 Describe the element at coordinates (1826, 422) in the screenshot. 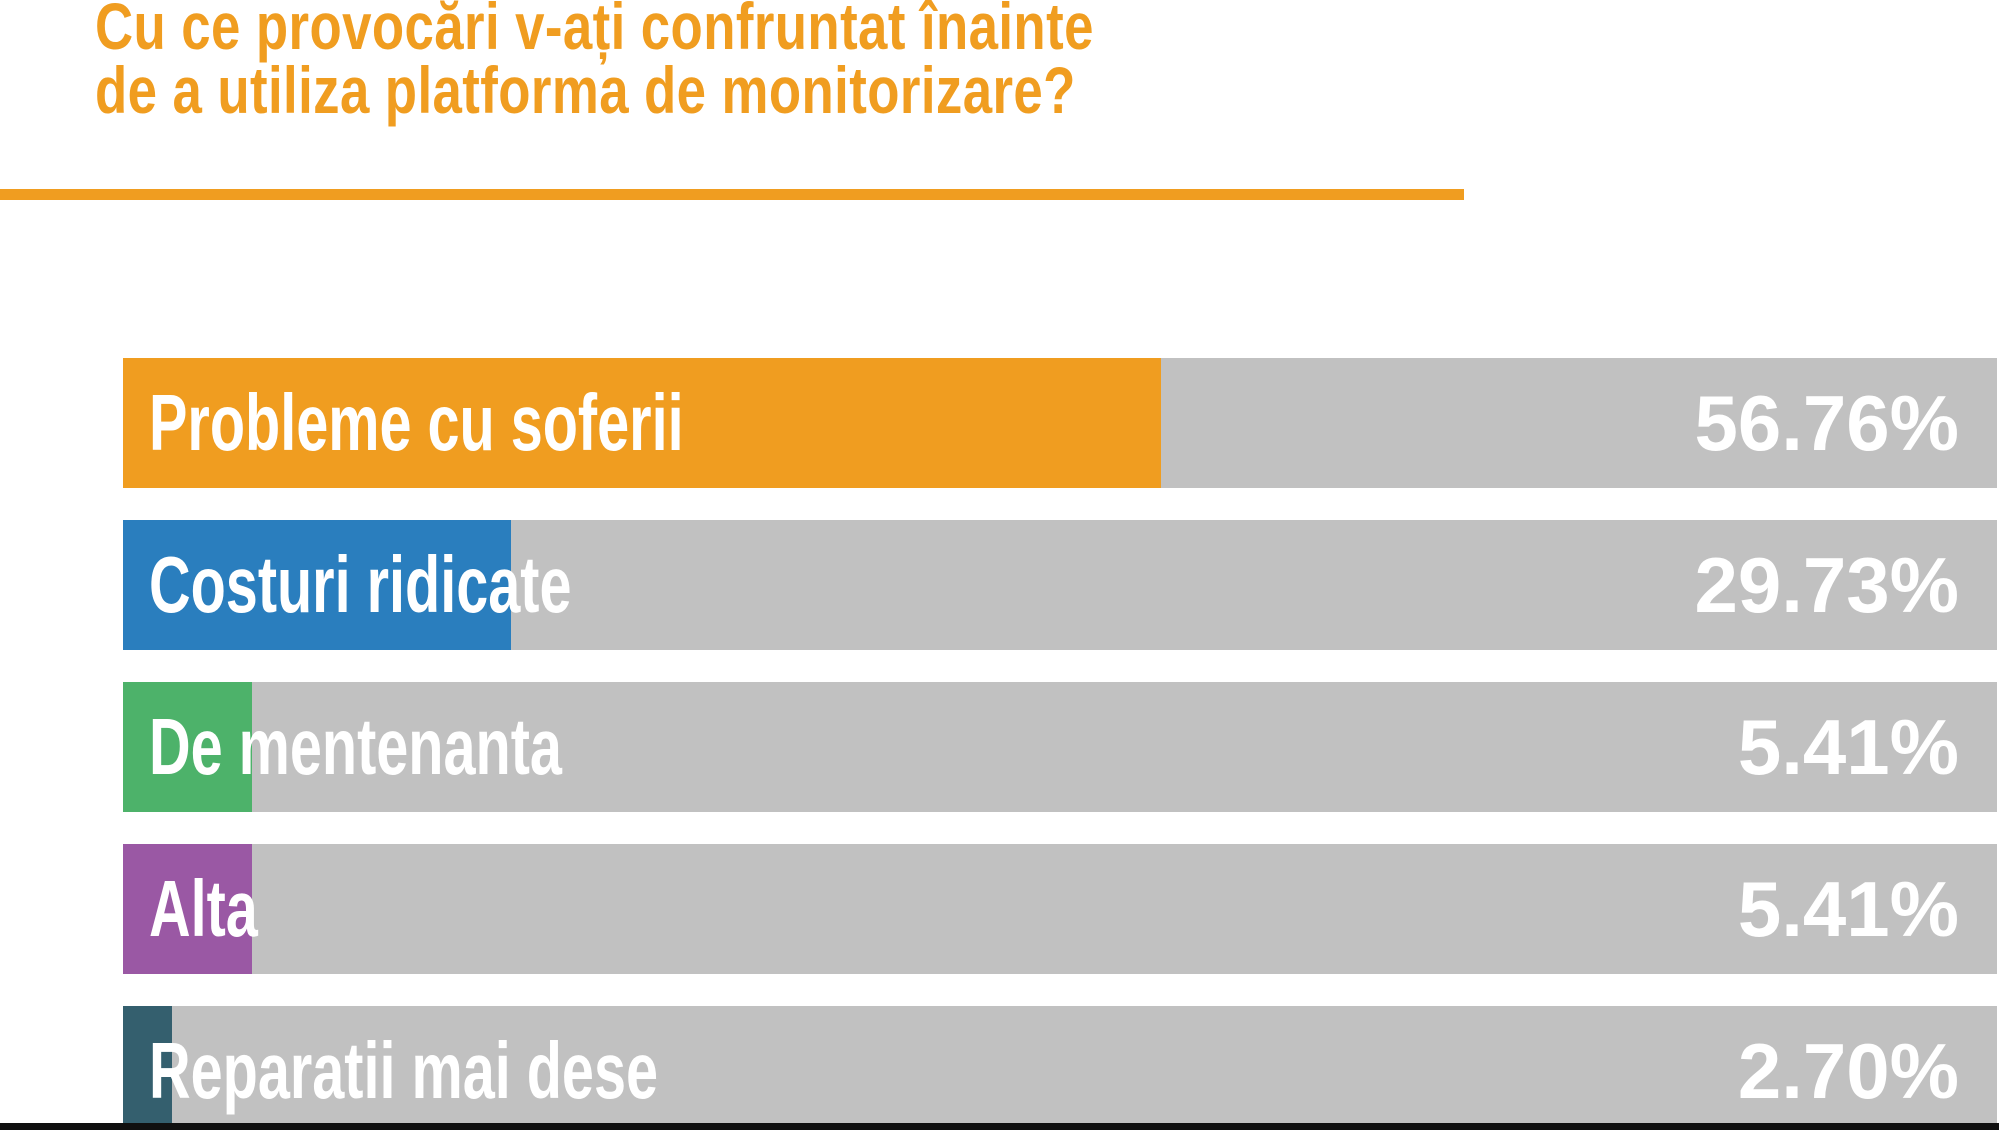

I see `bar-value: 56.76%` at that location.